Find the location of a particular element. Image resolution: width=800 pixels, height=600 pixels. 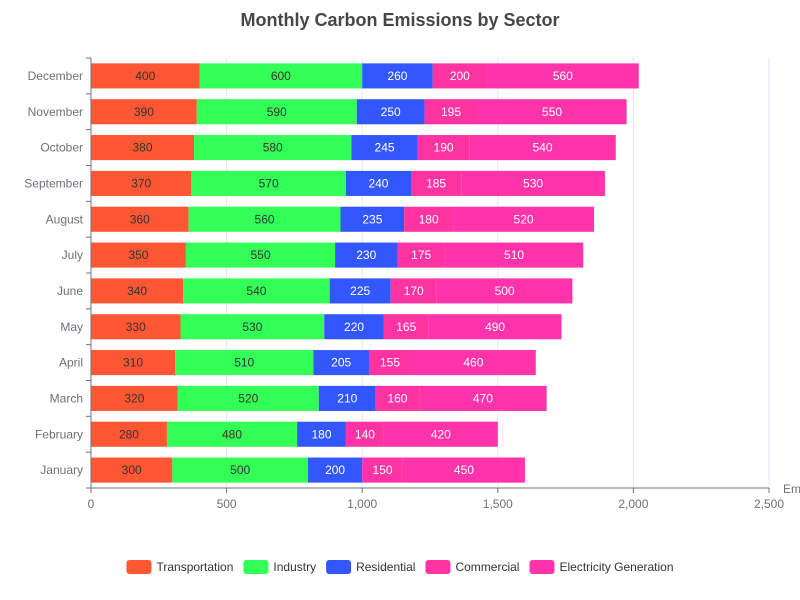

bar-value-label: 280 is located at coordinates (129, 434).